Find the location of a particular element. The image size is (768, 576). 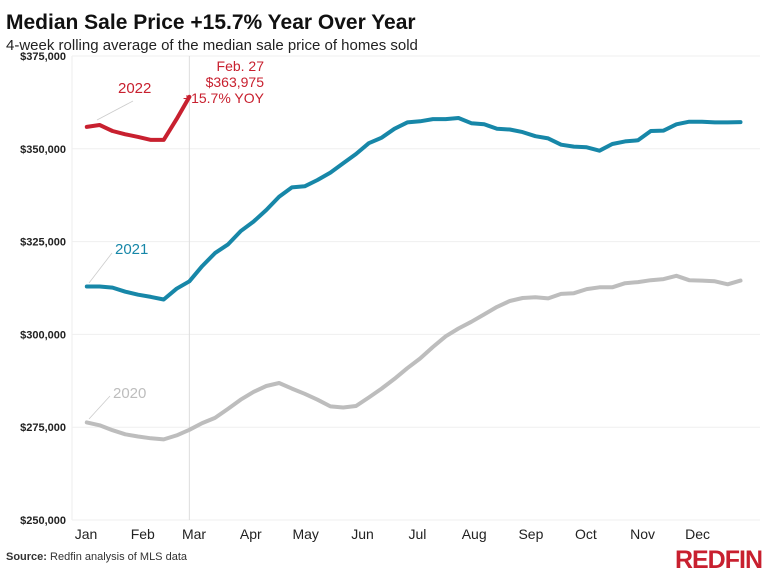

redfin-logo: REDFIN is located at coordinates (718, 560).